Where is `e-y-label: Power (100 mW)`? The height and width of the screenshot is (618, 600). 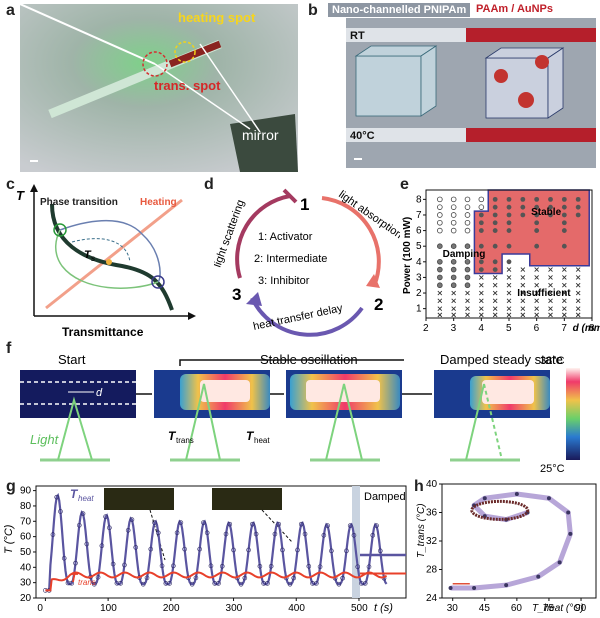 e-y-label: Power (100 mW) is located at coordinates (407, 255).